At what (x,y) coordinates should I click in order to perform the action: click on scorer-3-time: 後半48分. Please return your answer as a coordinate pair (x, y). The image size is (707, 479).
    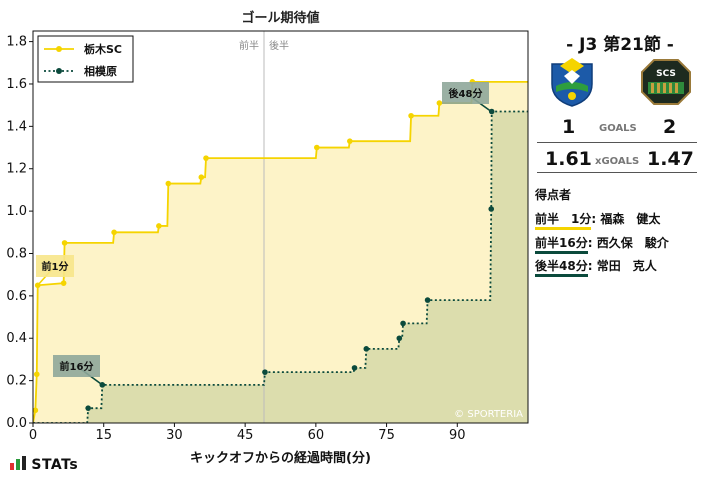
    Looking at the image, I should click on (561, 268).